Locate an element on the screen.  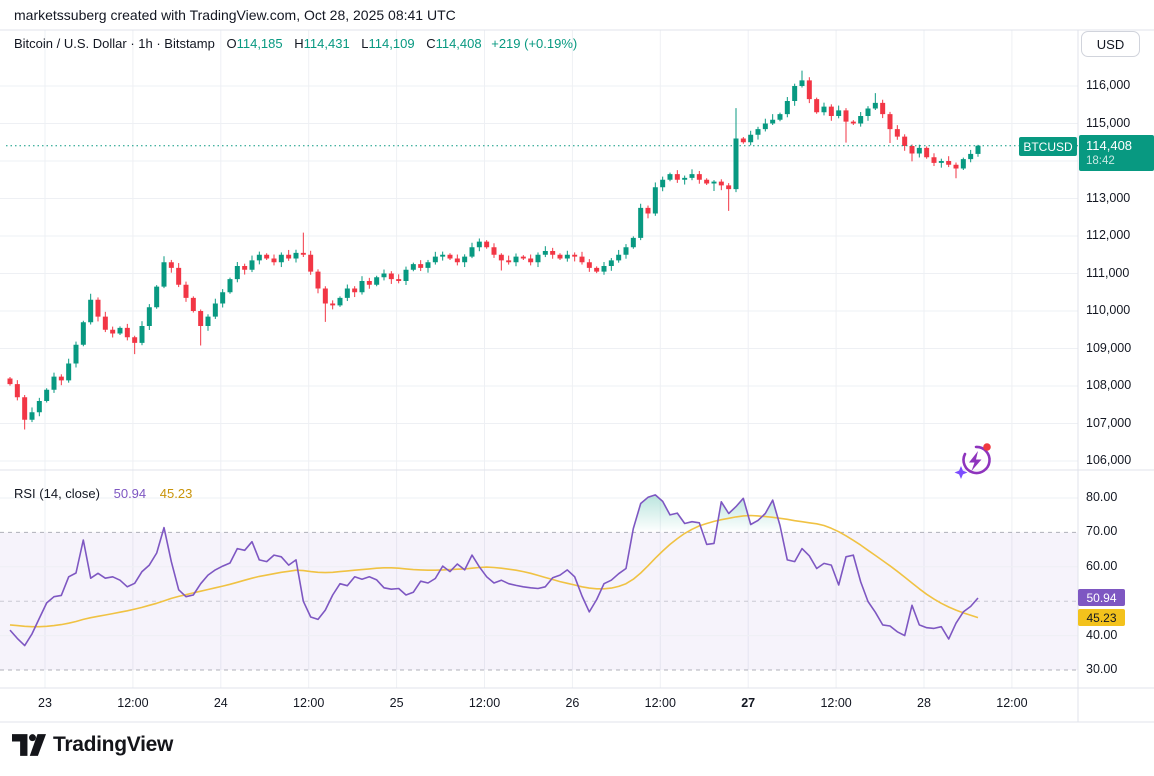
price-tick: 107,000 is located at coordinates (1109, 422).